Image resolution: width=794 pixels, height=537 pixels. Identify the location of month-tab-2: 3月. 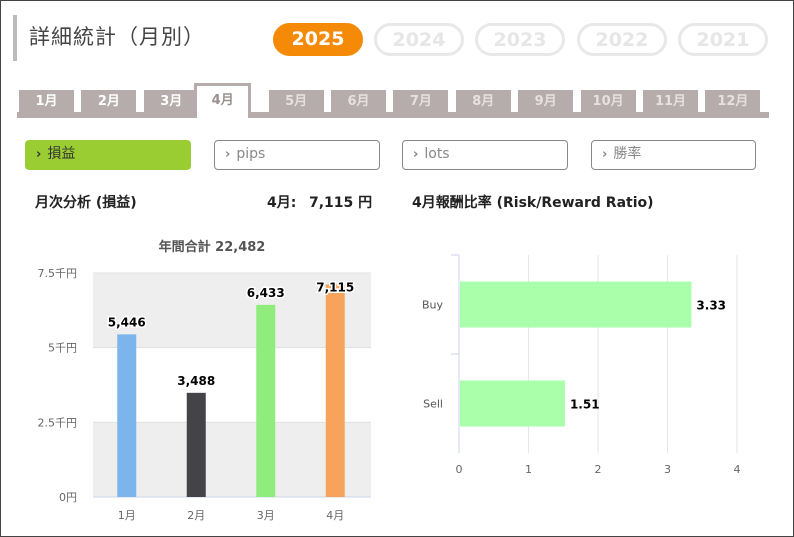
(171, 102).